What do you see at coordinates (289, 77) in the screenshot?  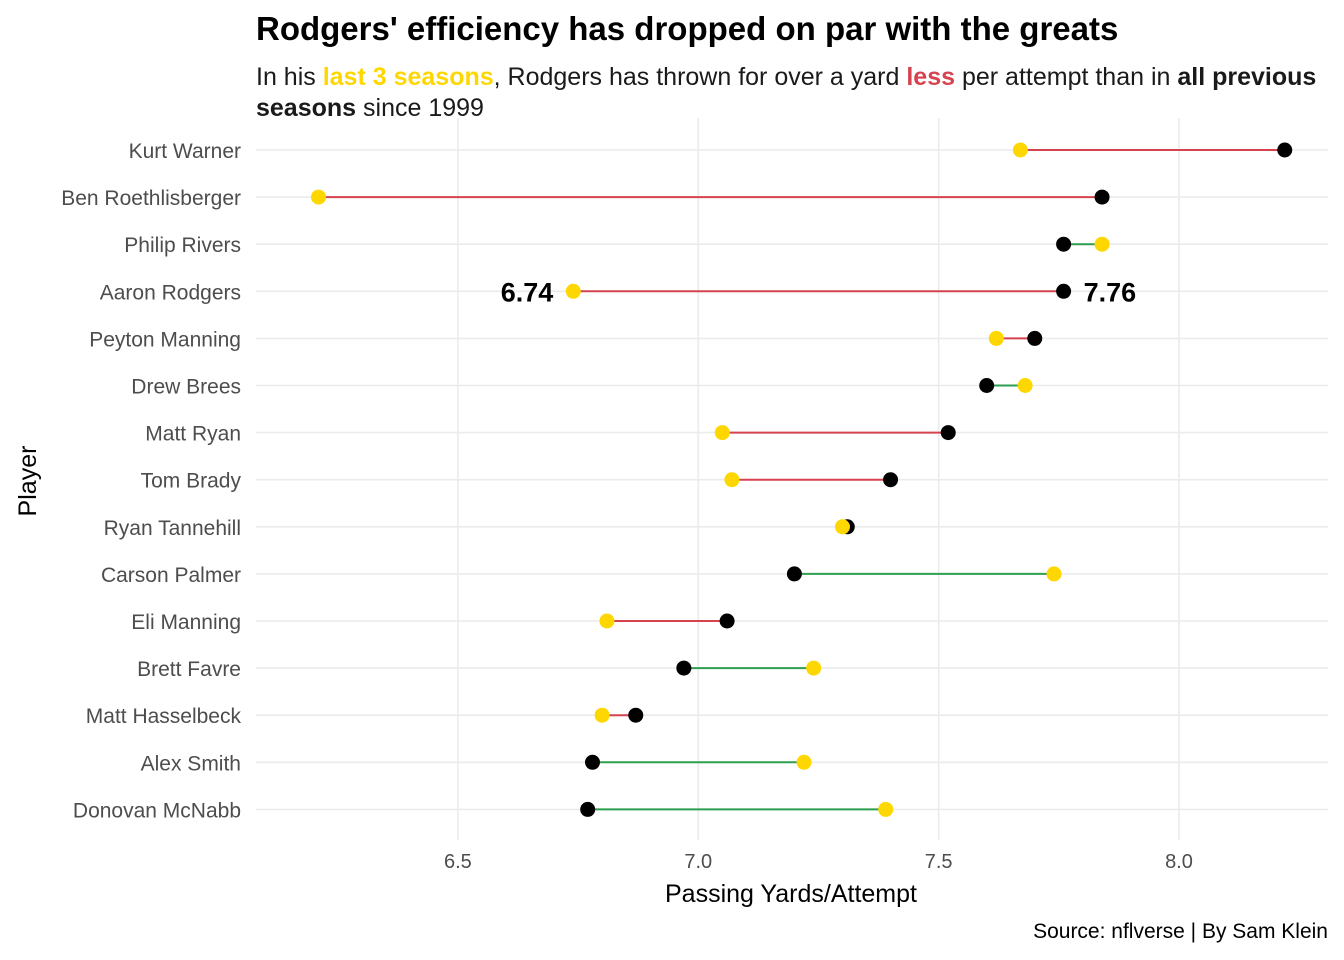 I see `subtitle-text-1: In his` at bounding box center [289, 77].